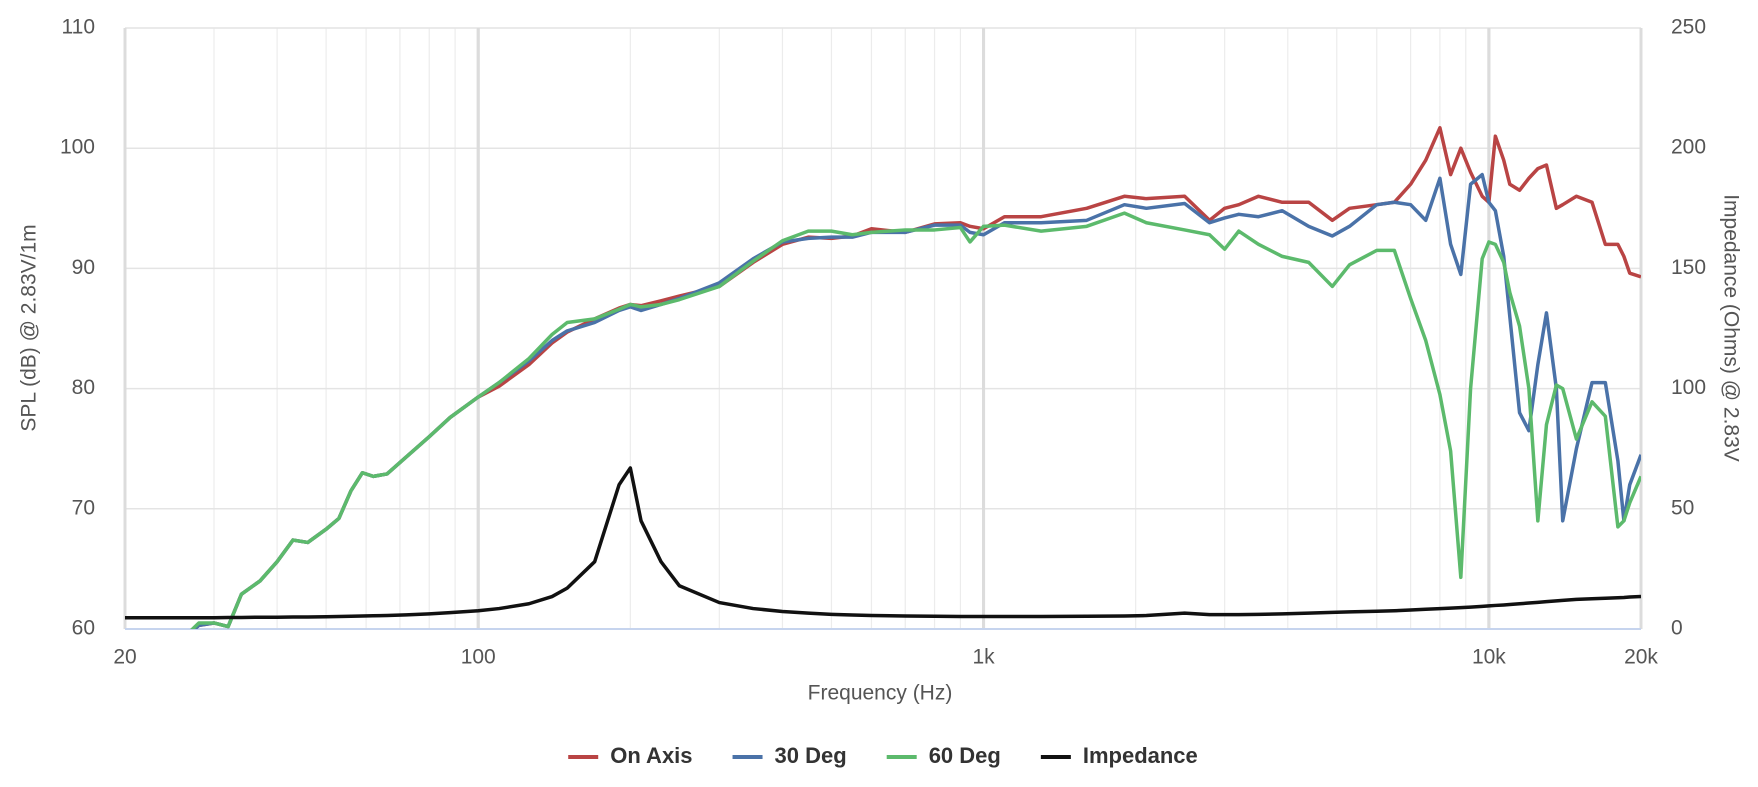  Describe the element at coordinates (1688, 27) in the screenshot. I see `y2-tick-label: 250` at that location.